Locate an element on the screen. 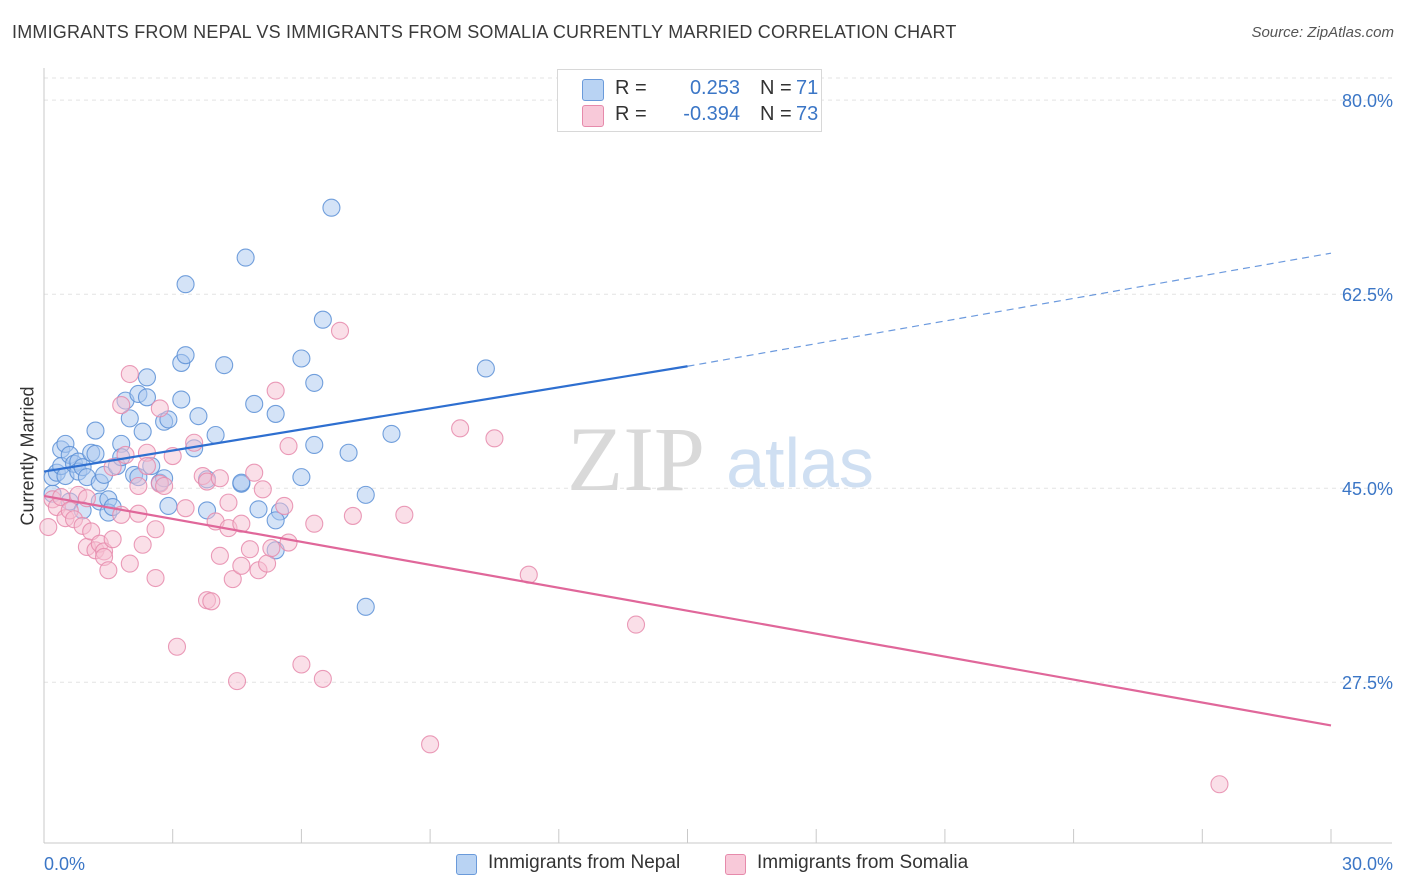 The image size is (1406, 892). legend-r-value: -0.394 is located at coordinates (711, 114).